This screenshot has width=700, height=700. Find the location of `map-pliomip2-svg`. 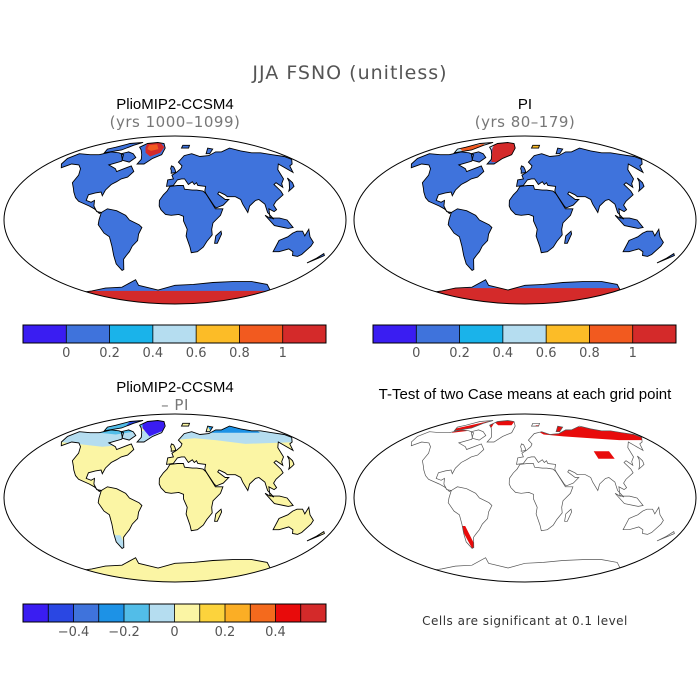

map-pliomip2-svg is located at coordinates (175, 220).